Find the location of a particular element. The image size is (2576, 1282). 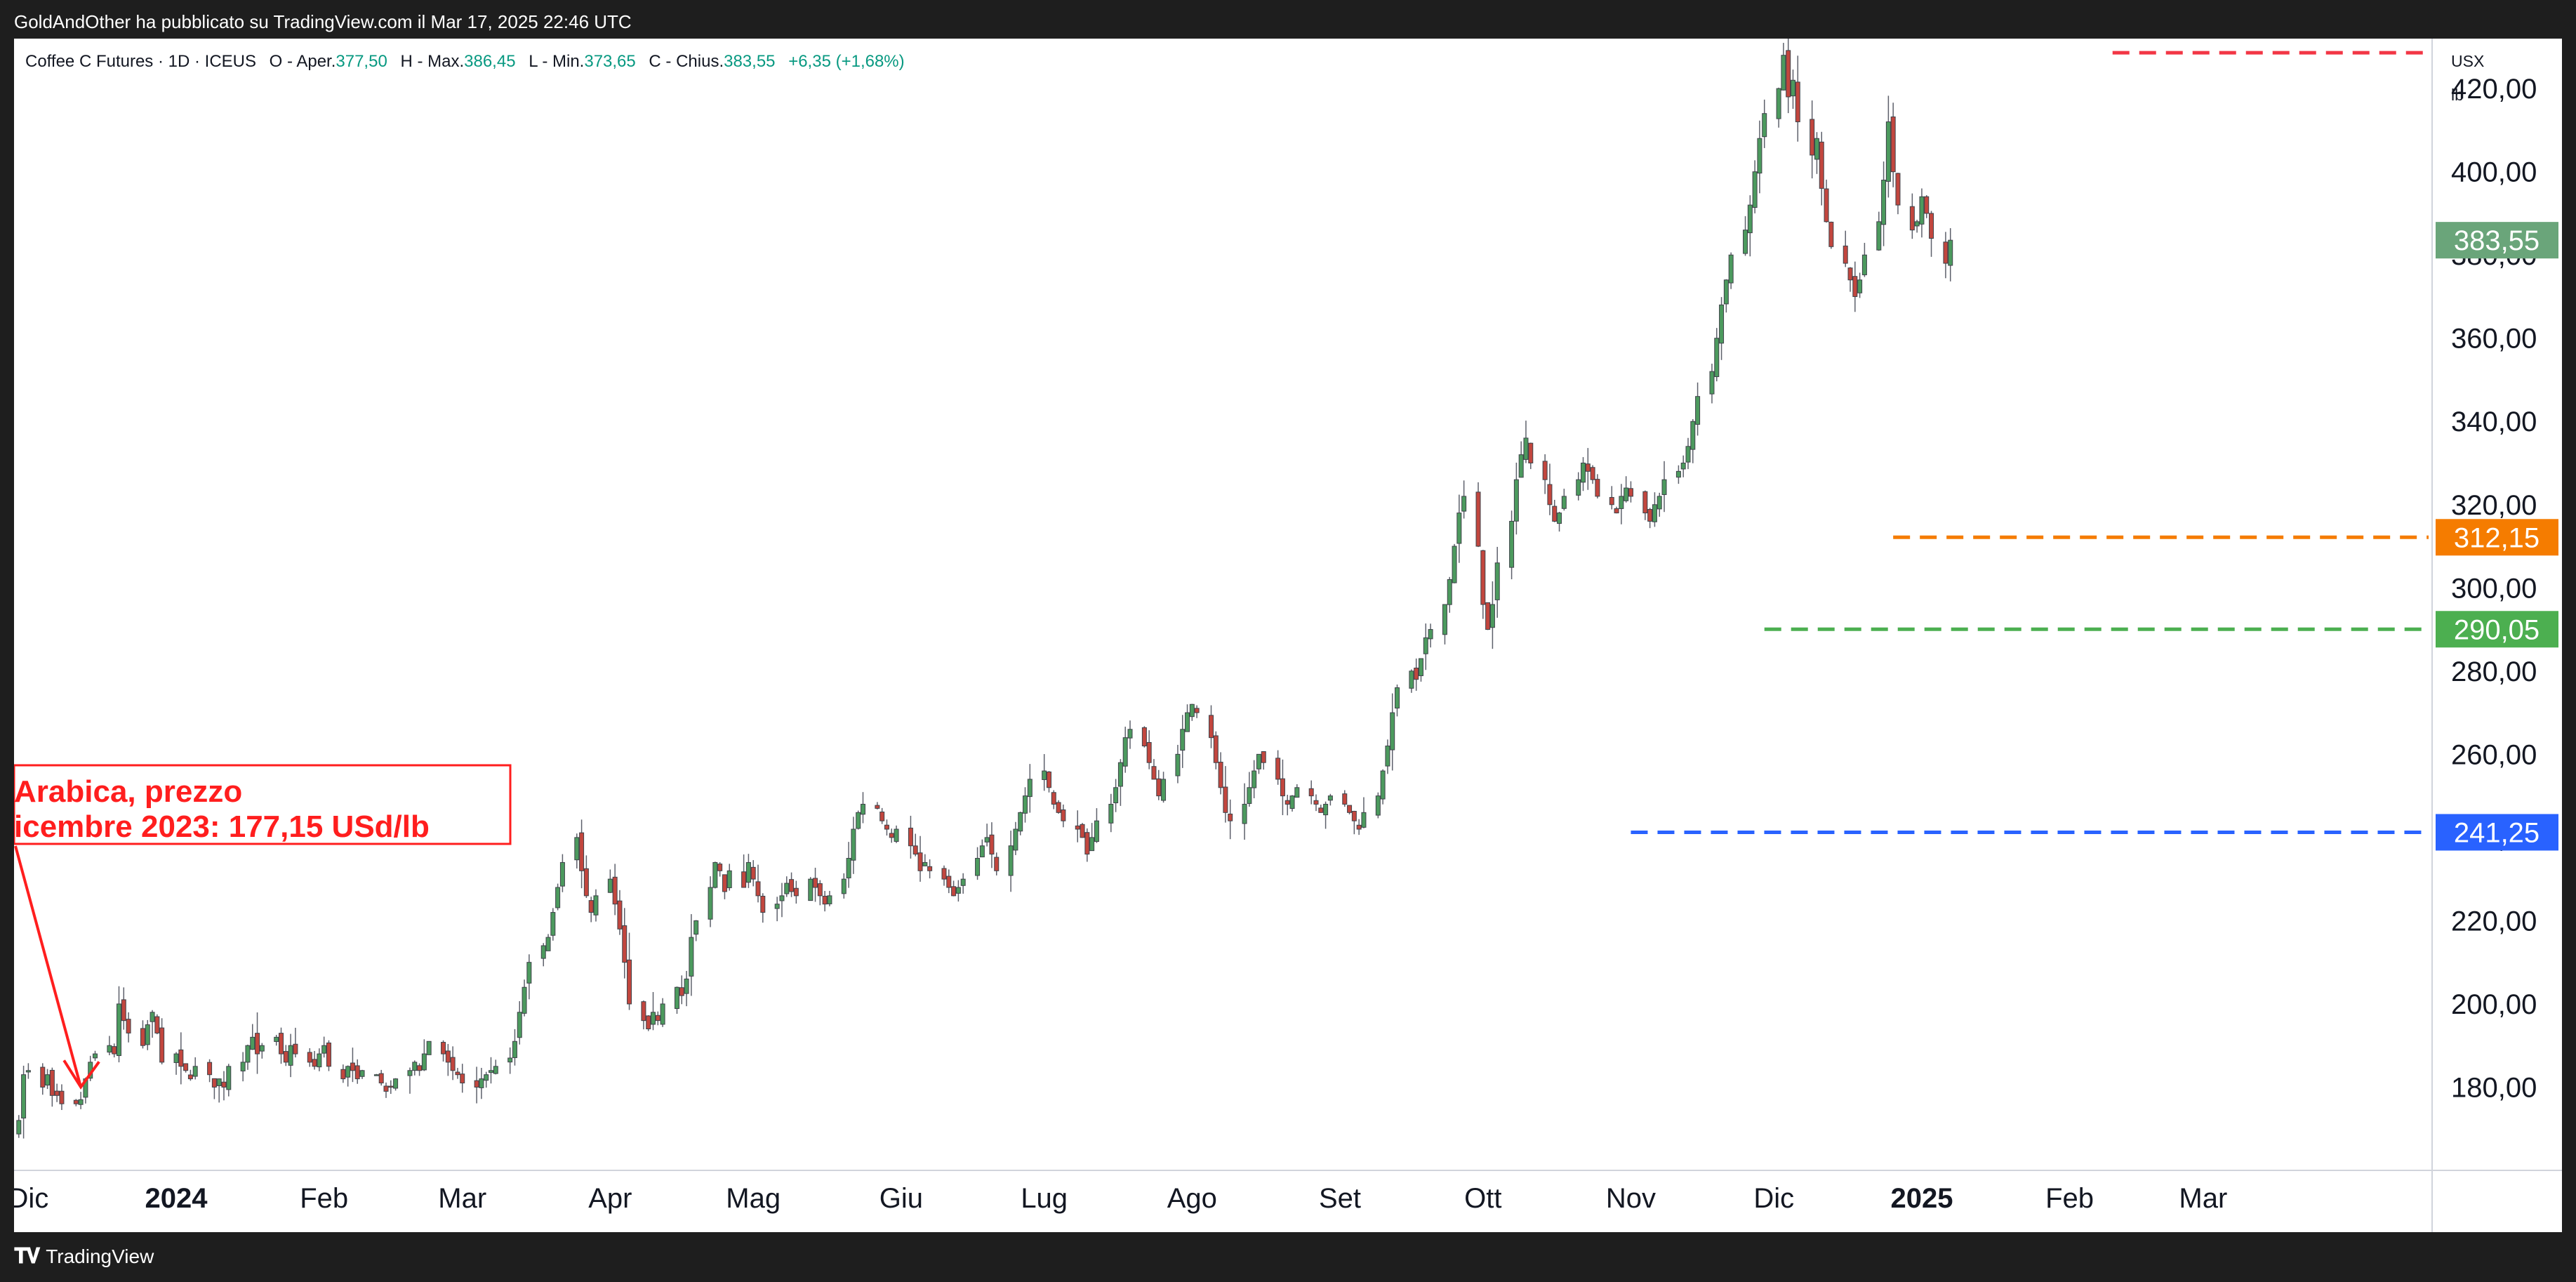

x-tick-label: 2024 is located at coordinates (177, 1198).